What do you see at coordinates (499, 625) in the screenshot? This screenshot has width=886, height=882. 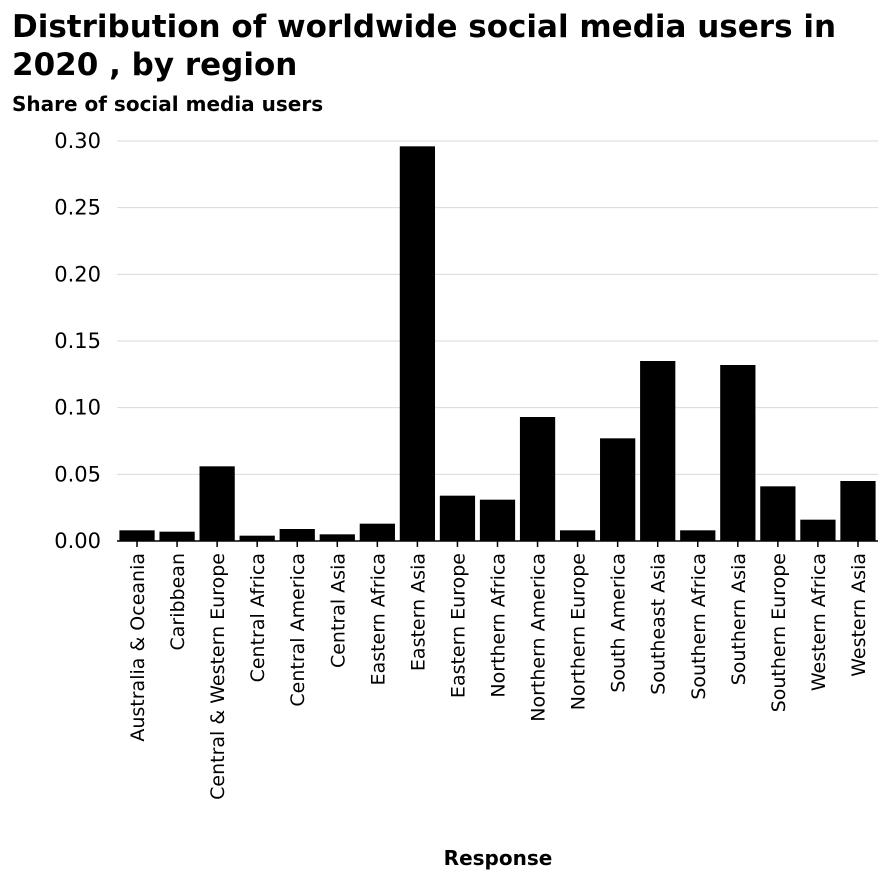 I see `x-tick-label: Northern Africa` at bounding box center [499, 625].